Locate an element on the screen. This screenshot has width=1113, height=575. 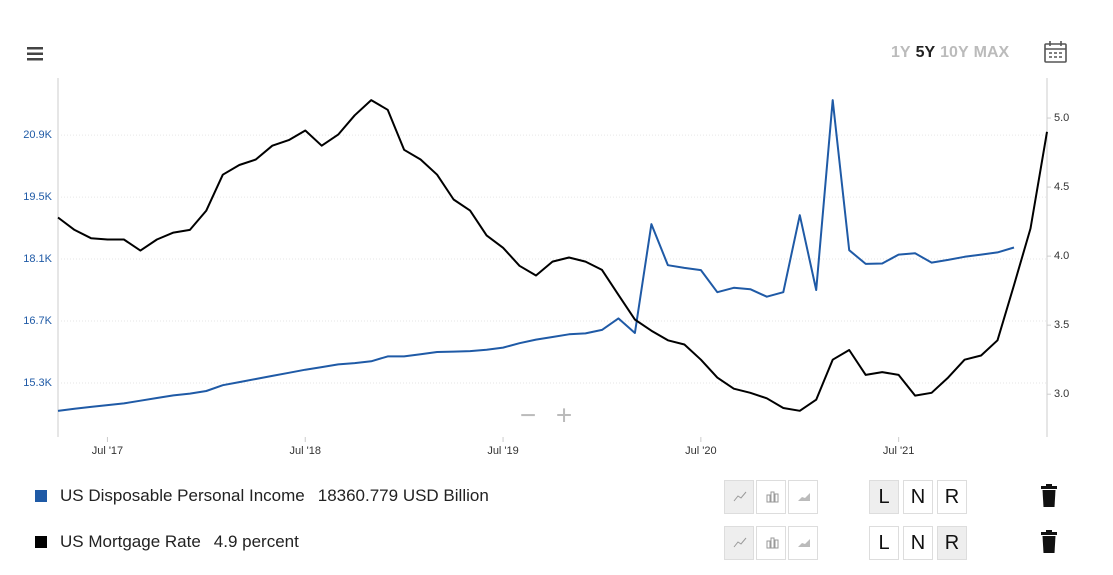
legend-label: US Disposable Personal Income is located at coordinates (182, 495).